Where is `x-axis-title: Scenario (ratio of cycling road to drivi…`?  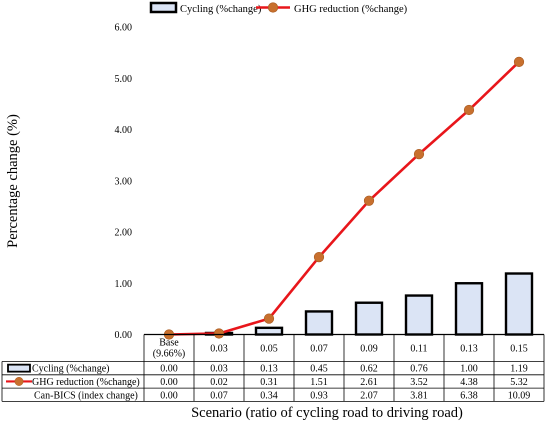
x-axis-title: Scenario (ratio of cycling road to drivi… is located at coordinates (327, 413).